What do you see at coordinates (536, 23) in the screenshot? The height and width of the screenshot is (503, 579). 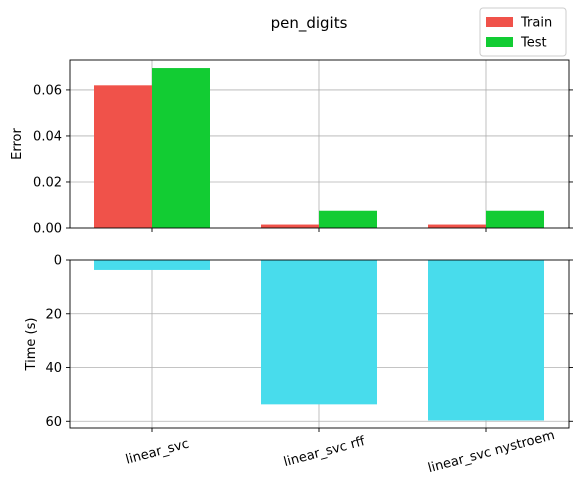 I see `legend-label-train: Train` at bounding box center [536, 23].